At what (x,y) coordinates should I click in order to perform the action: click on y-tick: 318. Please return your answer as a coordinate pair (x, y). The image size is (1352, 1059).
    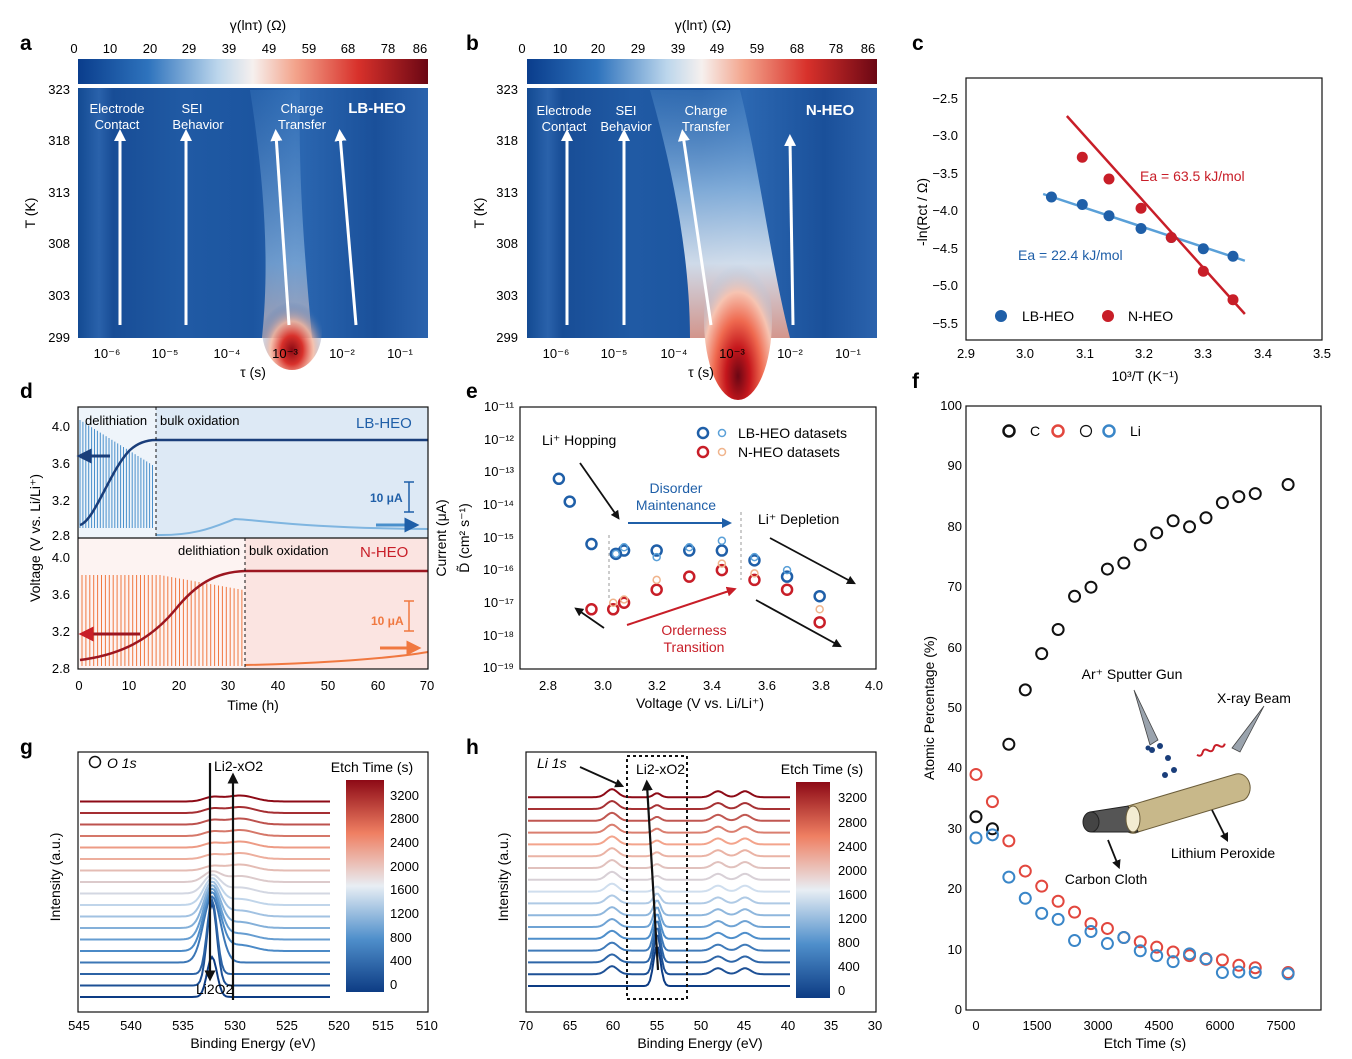
    Looking at the image, I should click on (507, 140).